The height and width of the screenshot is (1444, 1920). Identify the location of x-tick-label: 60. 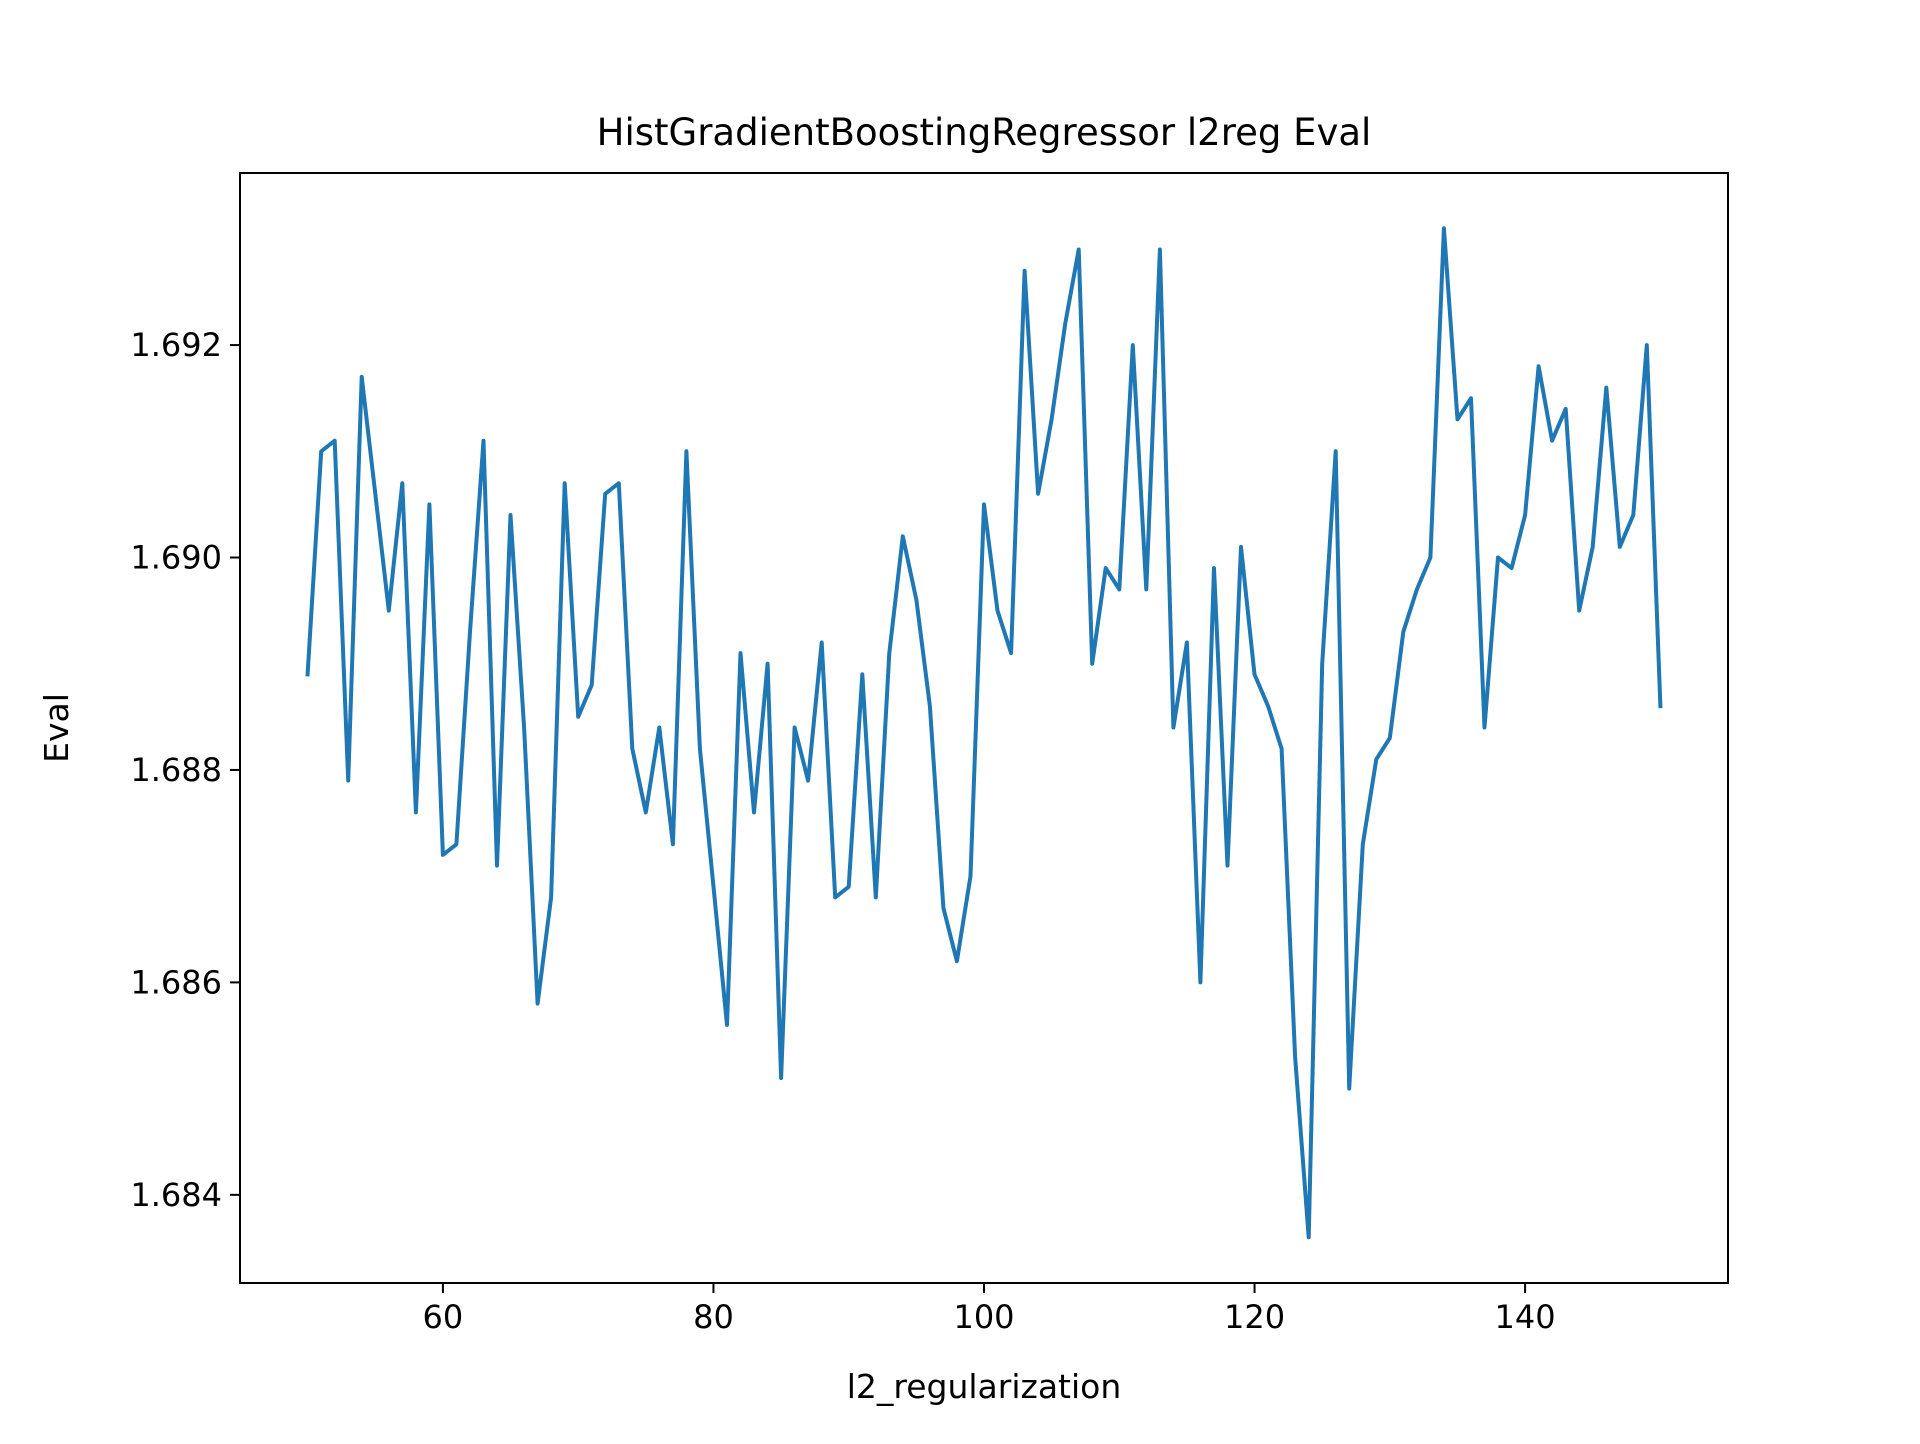
(443, 1317).